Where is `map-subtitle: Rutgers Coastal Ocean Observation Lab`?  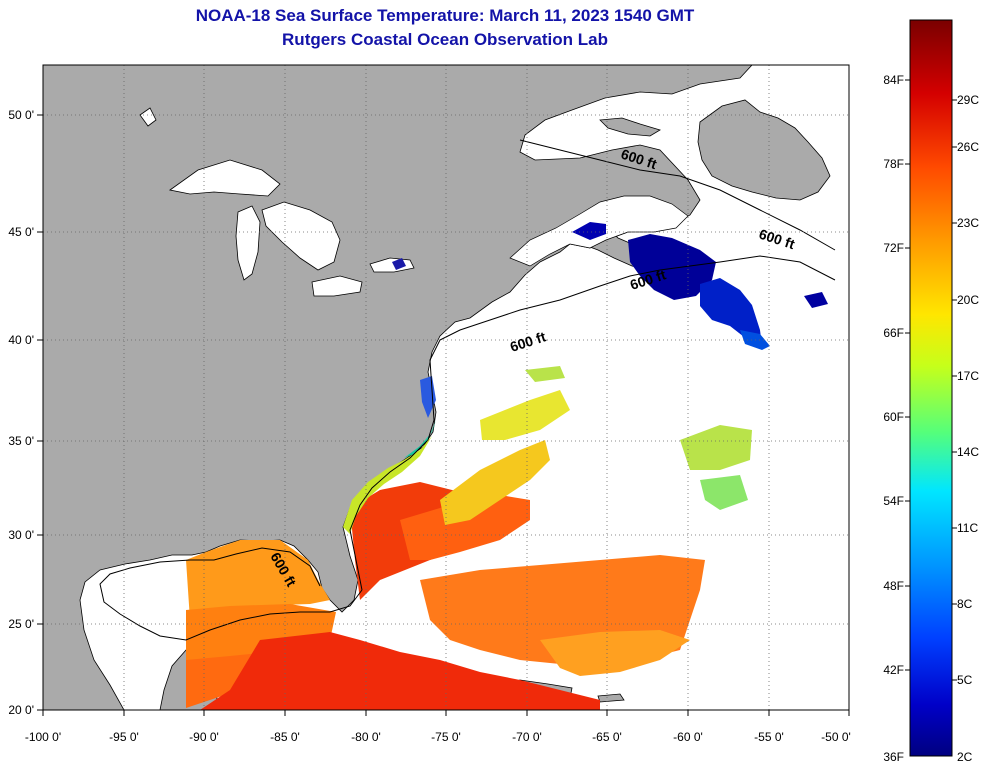
map-subtitle: Rutgers Coastal Ocean Observation Lab is located at coordinates (445, 39).